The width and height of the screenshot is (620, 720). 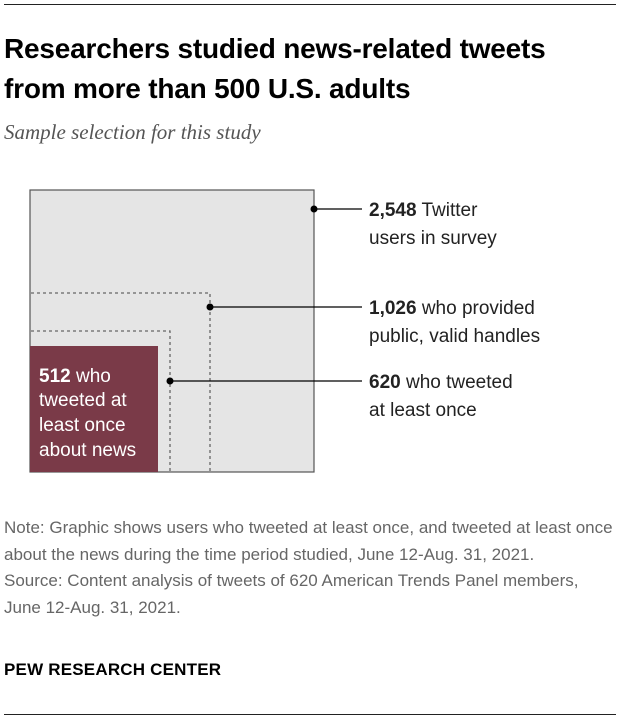 What do you see at coordinates (93, 376) in the screenshot?
I see `inner-text-1: who` at bounding box center [93, 376].